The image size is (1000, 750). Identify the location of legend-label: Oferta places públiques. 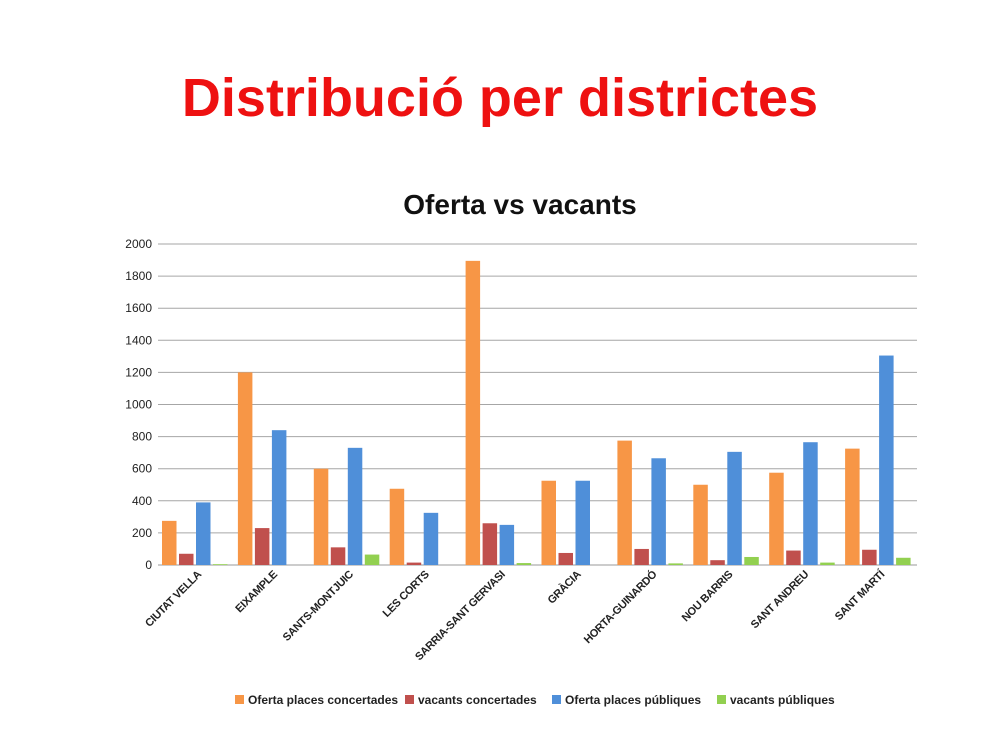
(633, 700).